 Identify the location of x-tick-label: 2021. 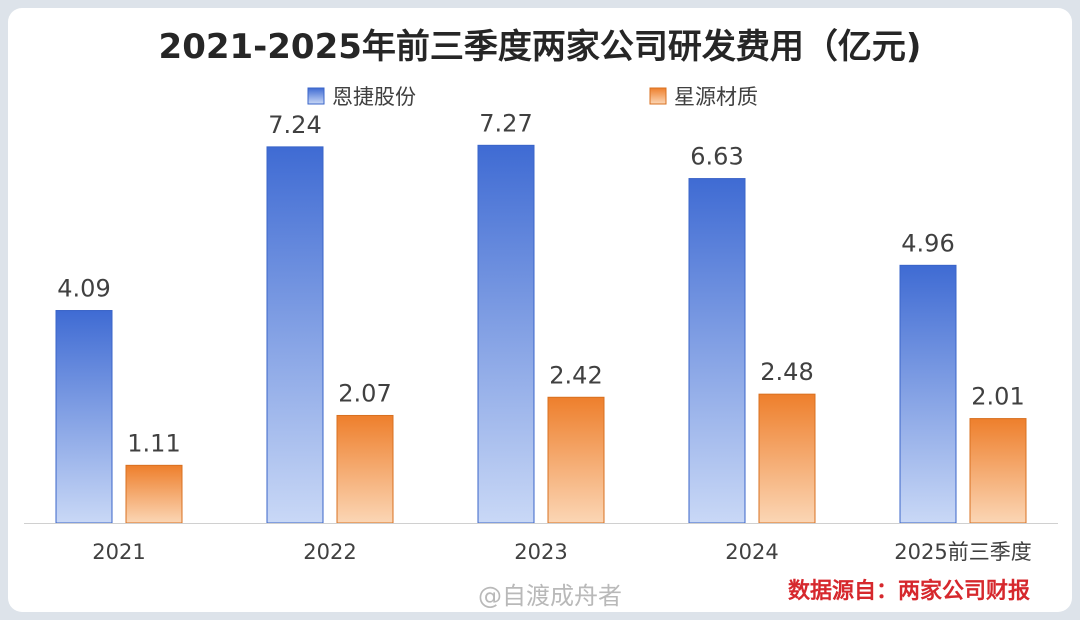
(118, 552).